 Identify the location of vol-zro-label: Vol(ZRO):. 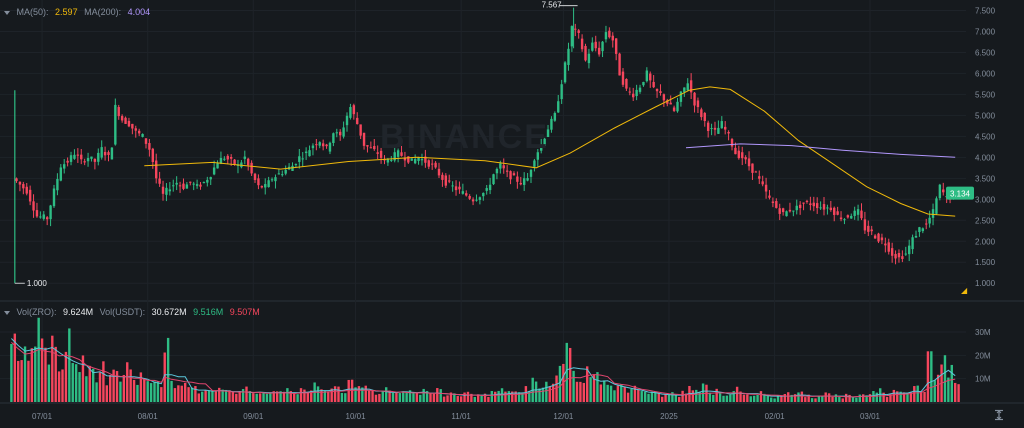
(36, 312).